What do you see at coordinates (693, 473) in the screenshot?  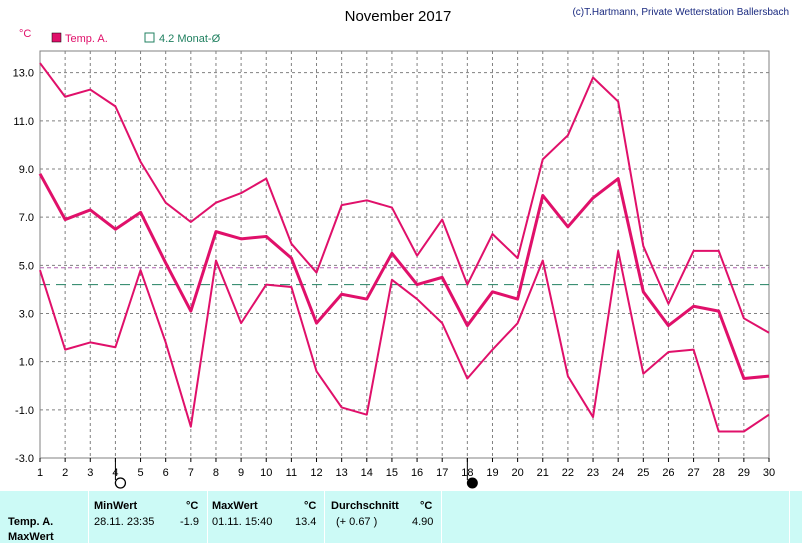 I see `x-tick-label: 27` at bounding box center [693, 473].